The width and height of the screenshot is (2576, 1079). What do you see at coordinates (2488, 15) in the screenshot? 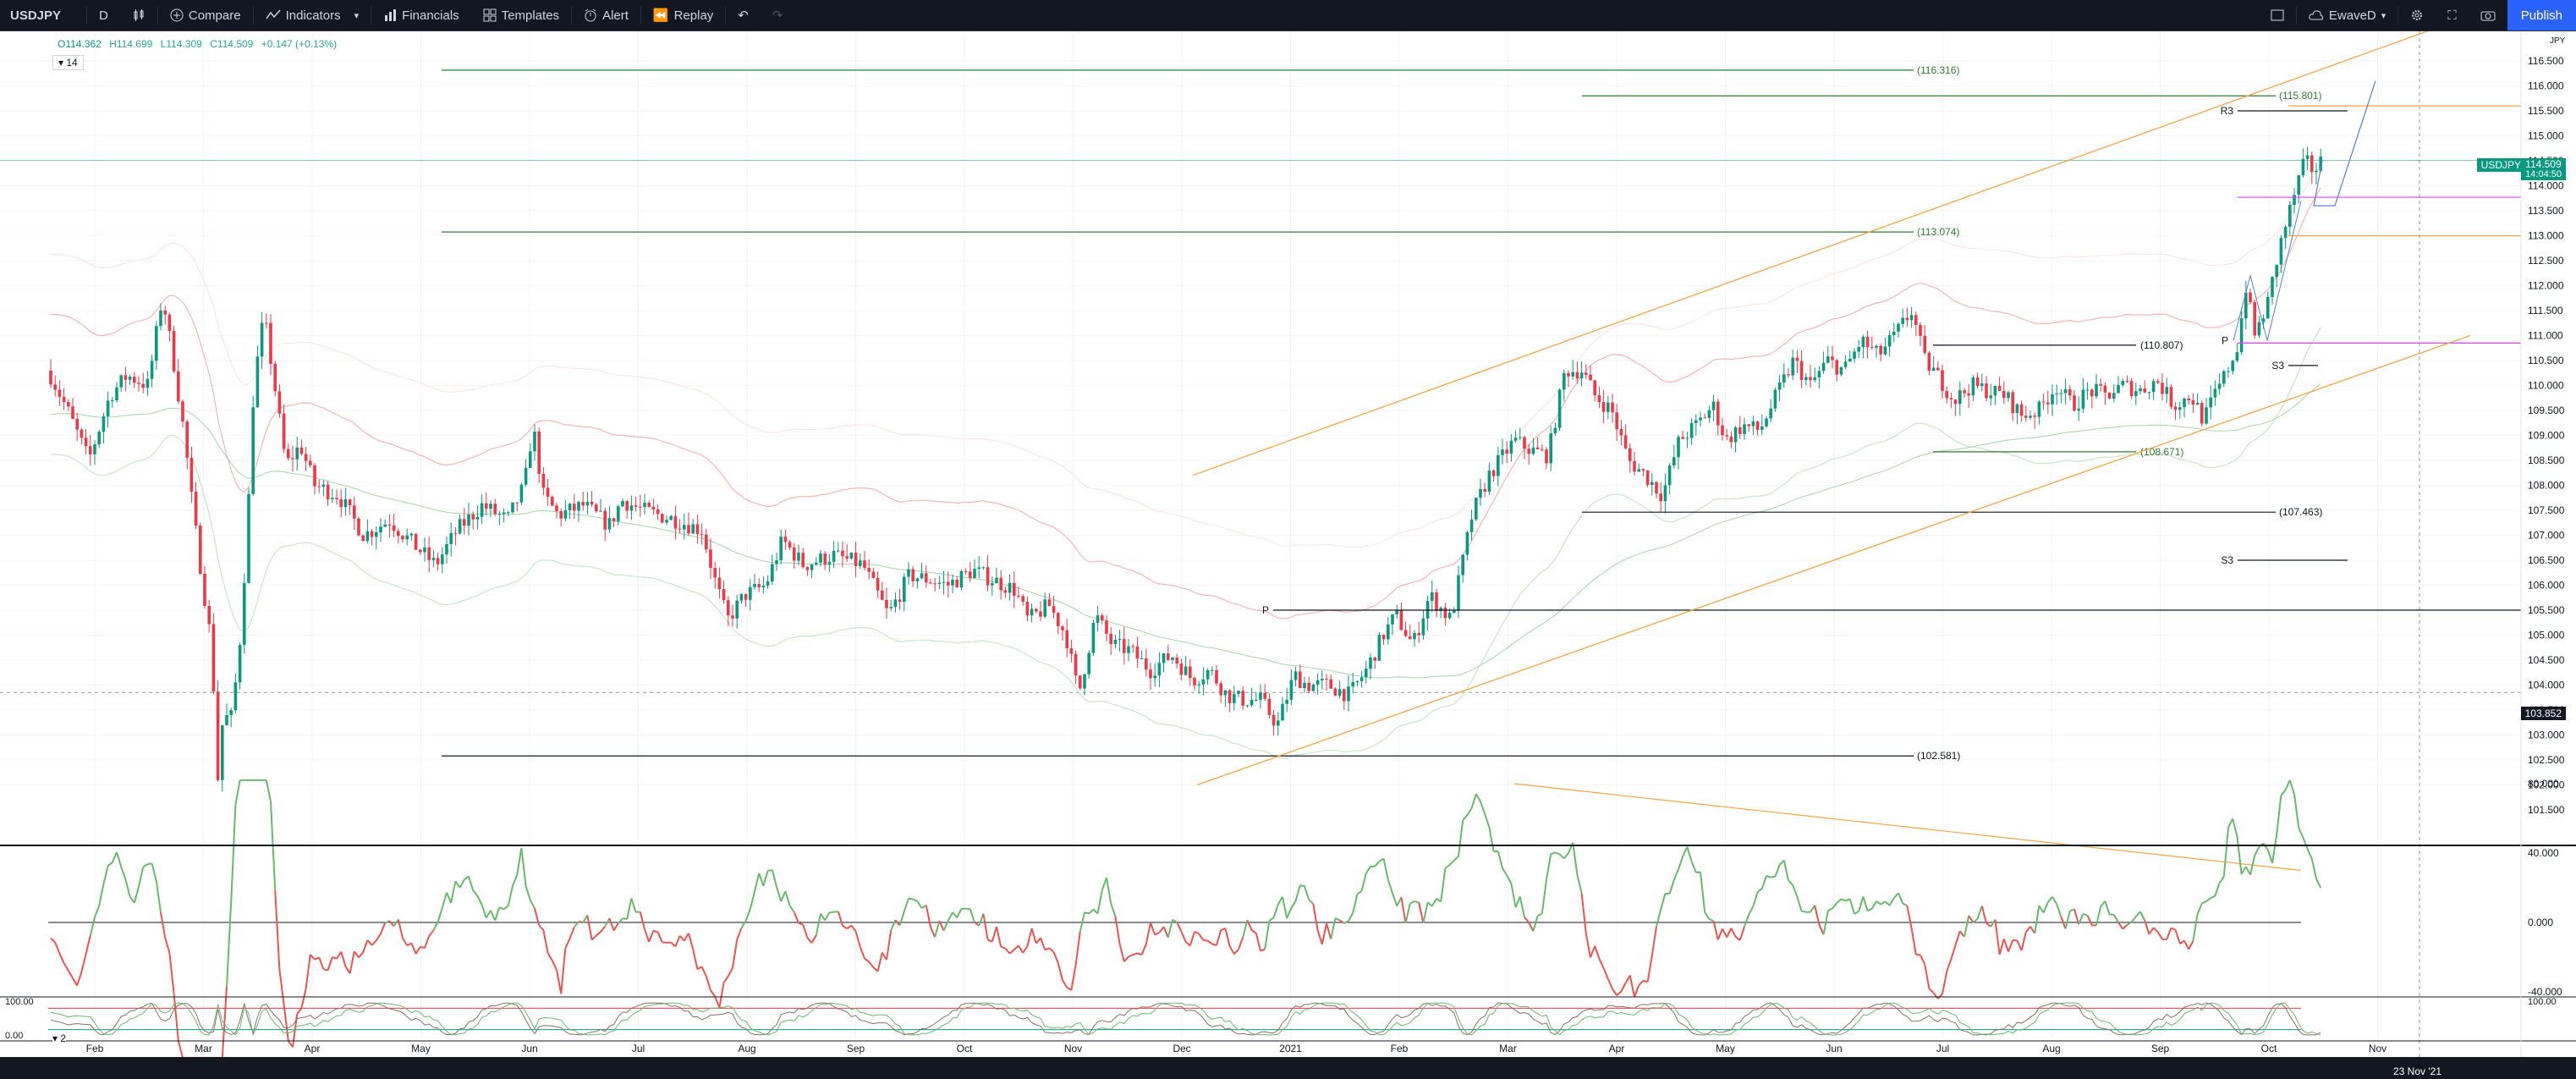
I see `snapshot-button` at bounding box center [2488, 15].